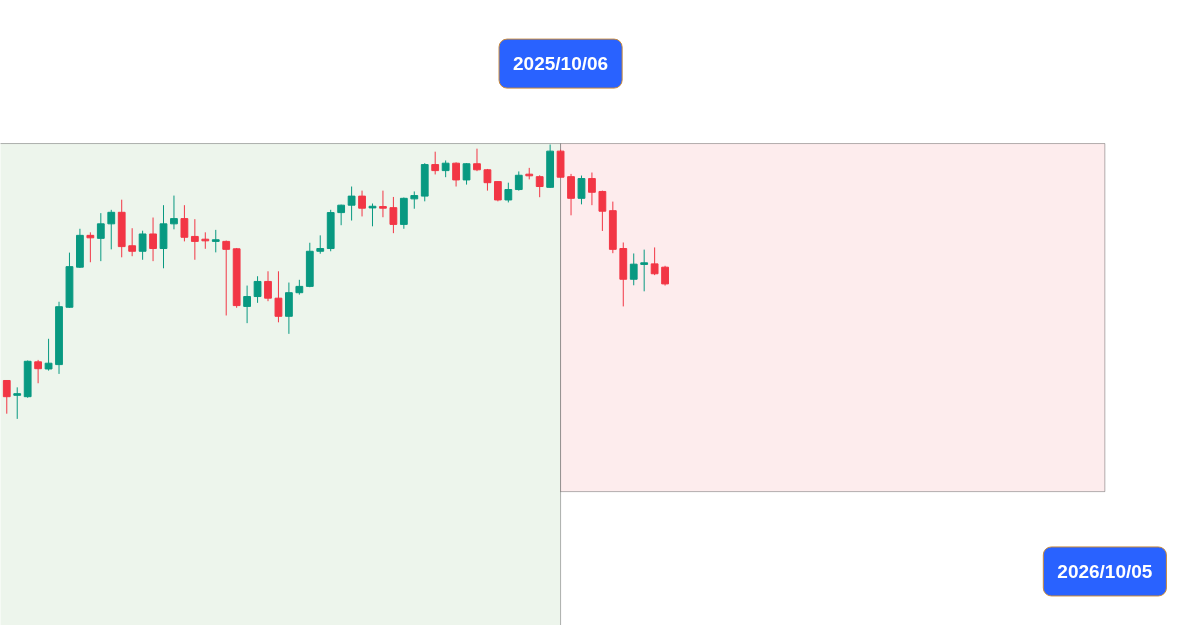  I want to click on text: 2026/10/05, so click(1105, 571).